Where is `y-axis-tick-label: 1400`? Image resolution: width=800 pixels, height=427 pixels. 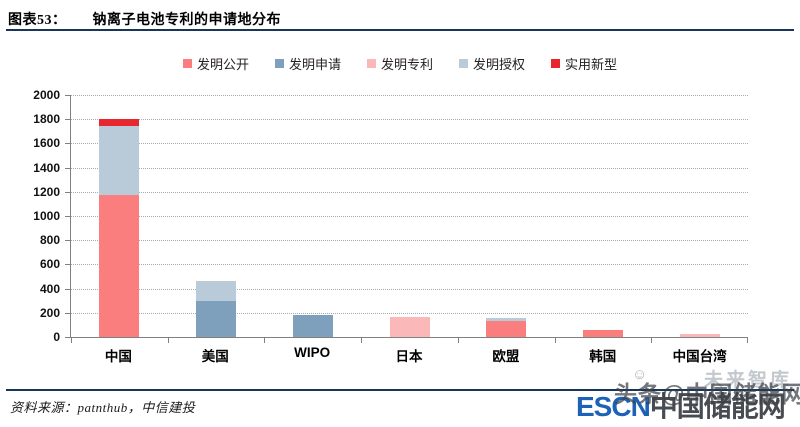
y-axis-tick-label: 1400 is located at coordinates (46, 167).